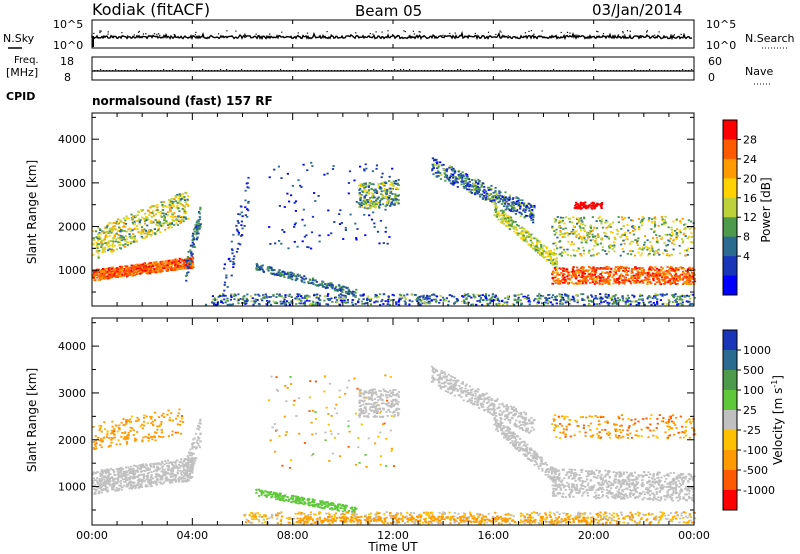  What do you see at coordinates (32, 212) in the screenshot?
I see `power-ylabel: Slant Range [km]` at bounding box center [32, 212].